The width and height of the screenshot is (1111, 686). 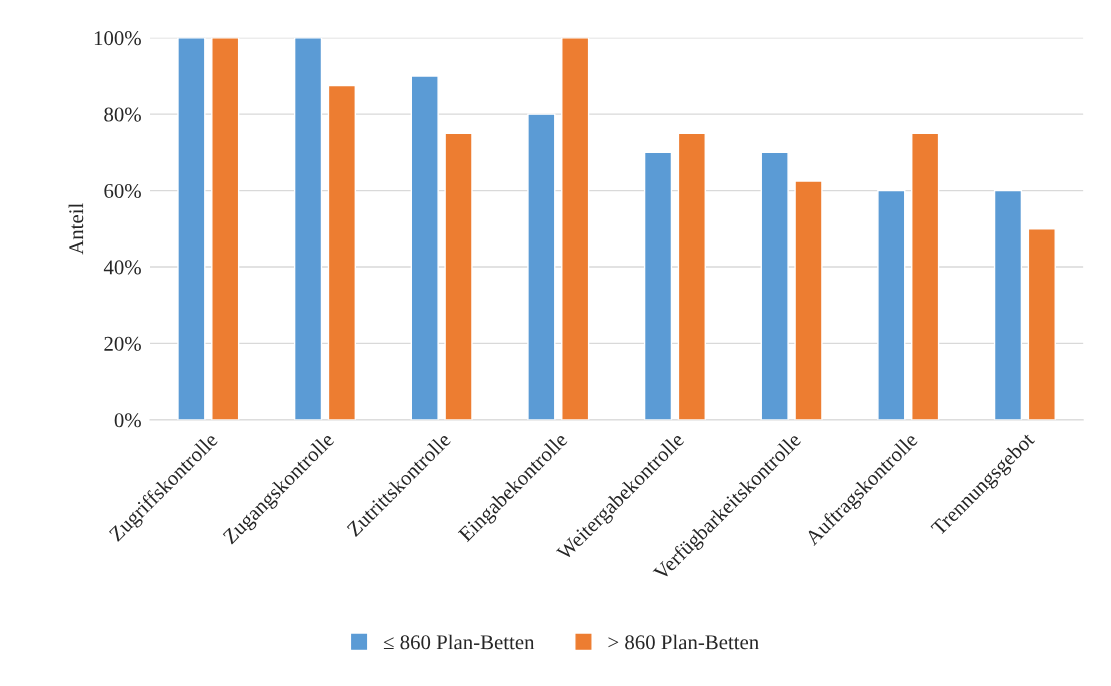 What do you see at coordinates (122, 191) in the screenshot?
I see `y-tick-label: 60%` at bounding box center [122, 191].